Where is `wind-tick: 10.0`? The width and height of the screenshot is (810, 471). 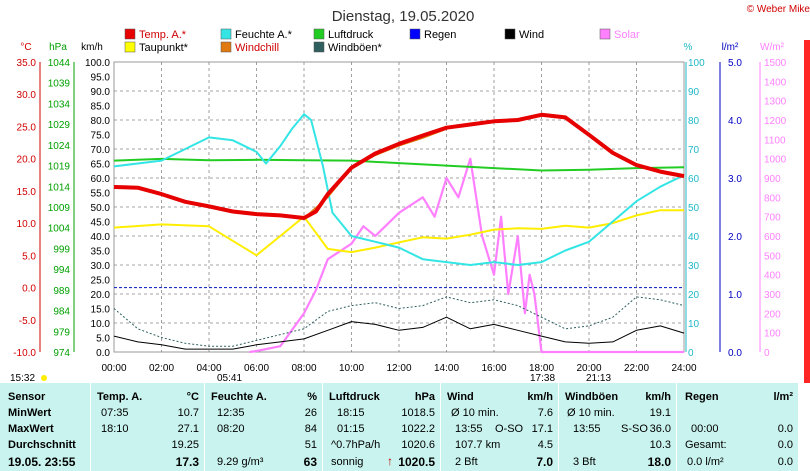 wind-tick: 10.0 is located at coordinates (101, 324).